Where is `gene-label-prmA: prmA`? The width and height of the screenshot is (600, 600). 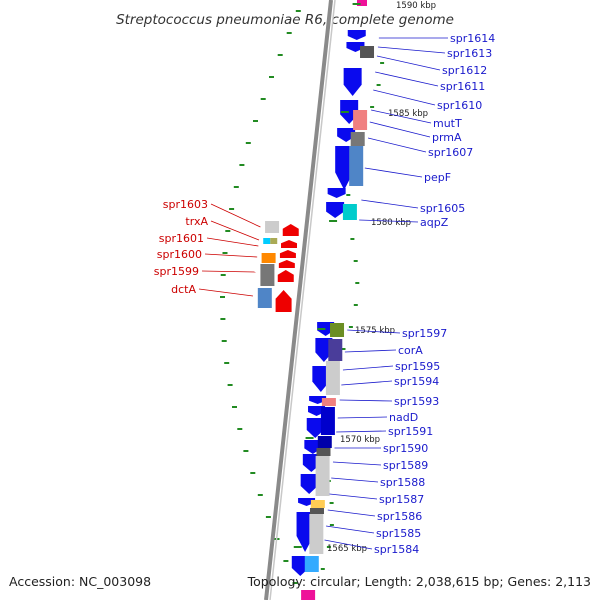 gene-label-prmA: prmA is located at coordinates (447, 137).